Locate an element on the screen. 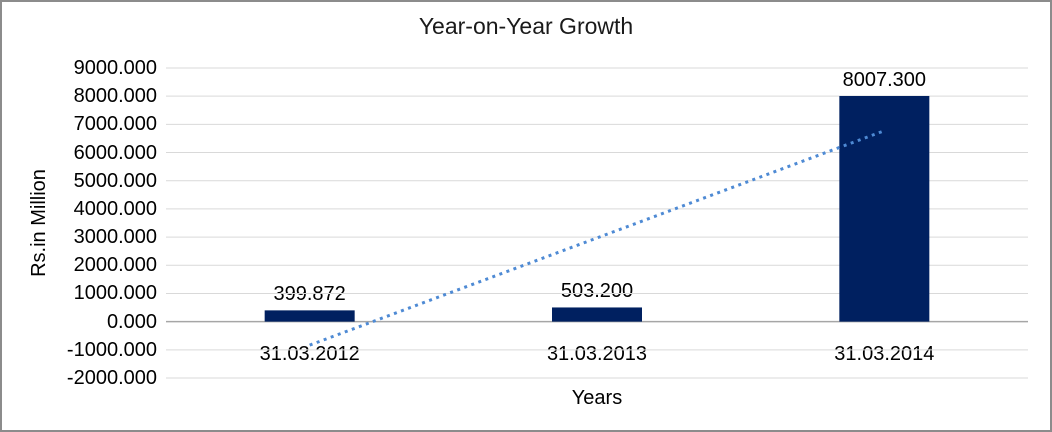 This screenshot has width=1052, height=432. y-tick-label: 7000.000 is located at coordinates (115, 124).